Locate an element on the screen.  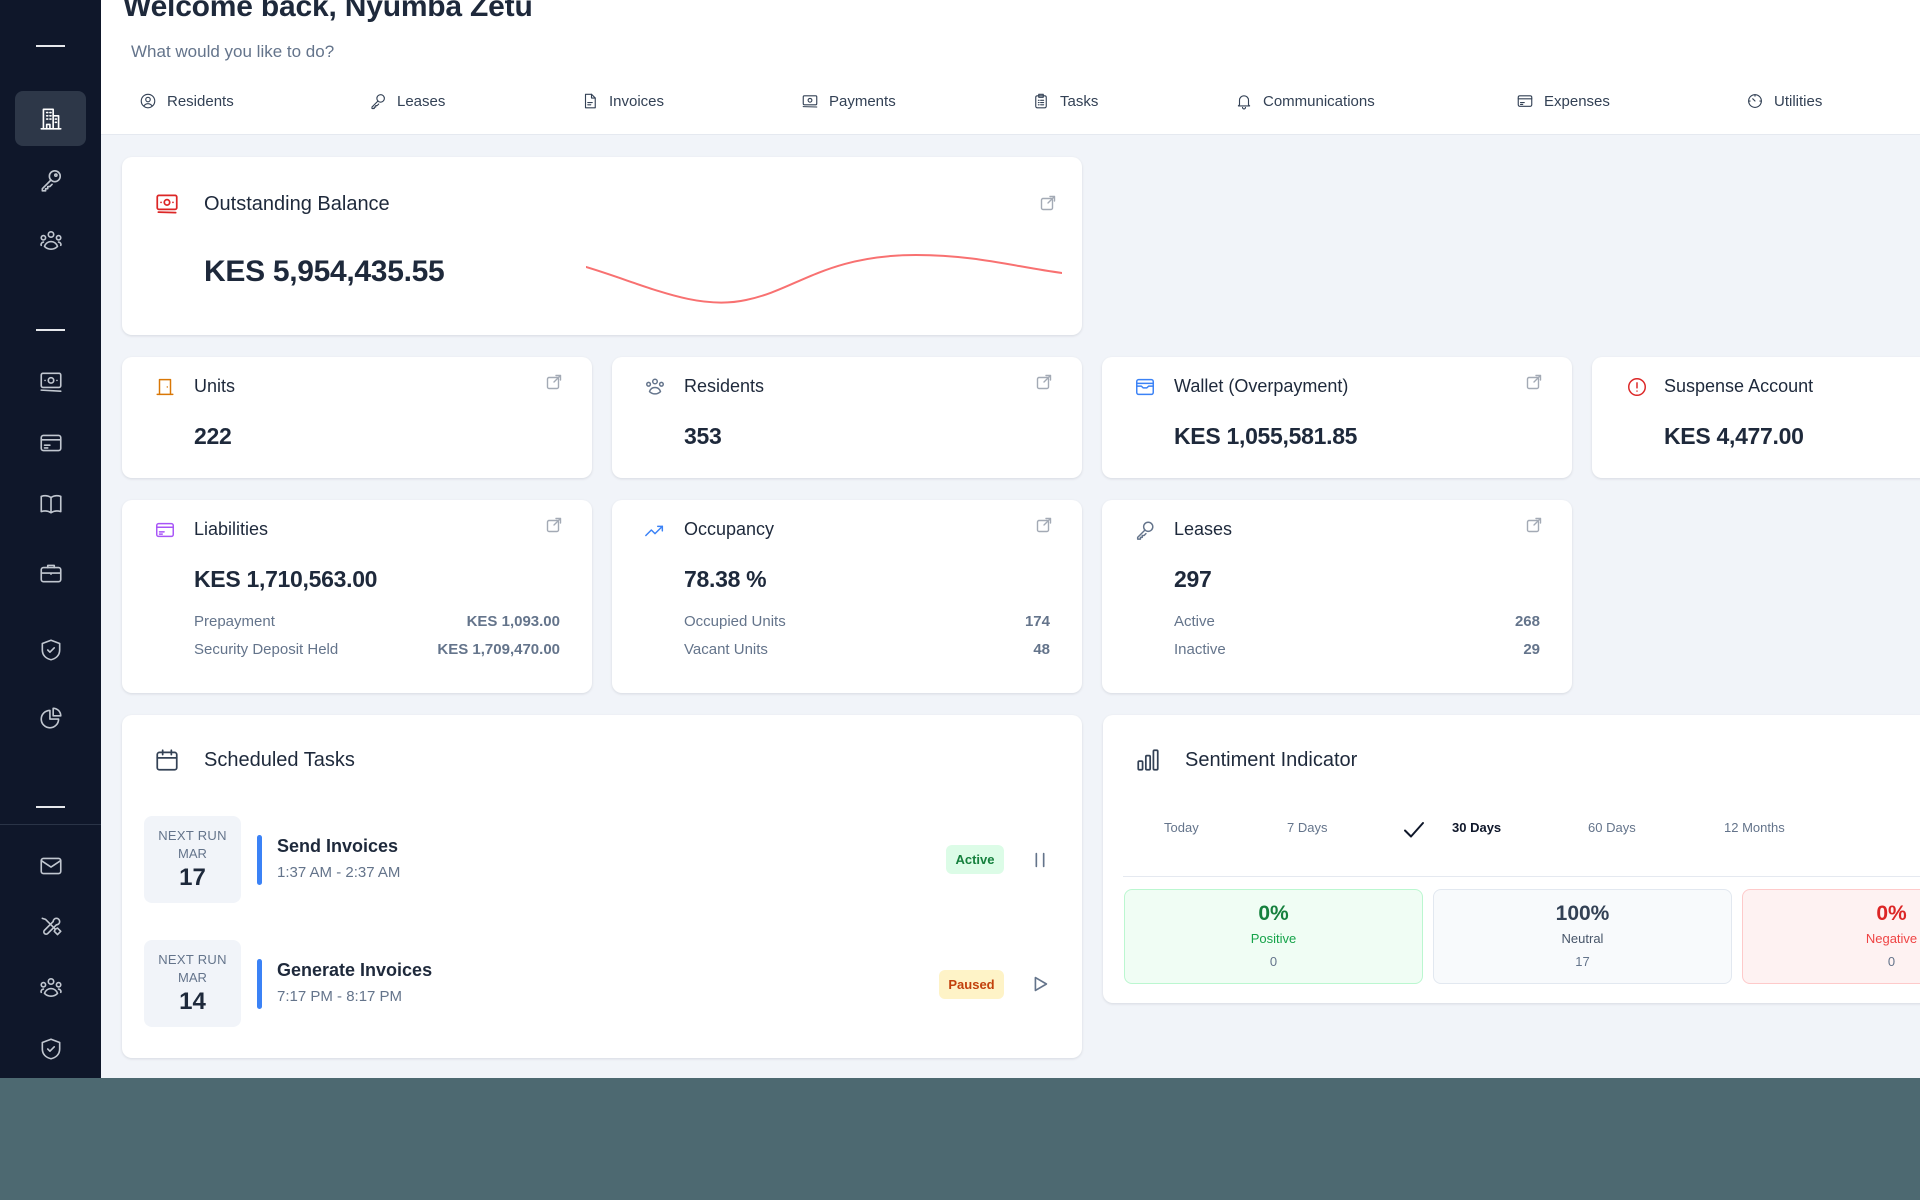
card-title: Scheduled Tasks is located at coordinates (279, 760).